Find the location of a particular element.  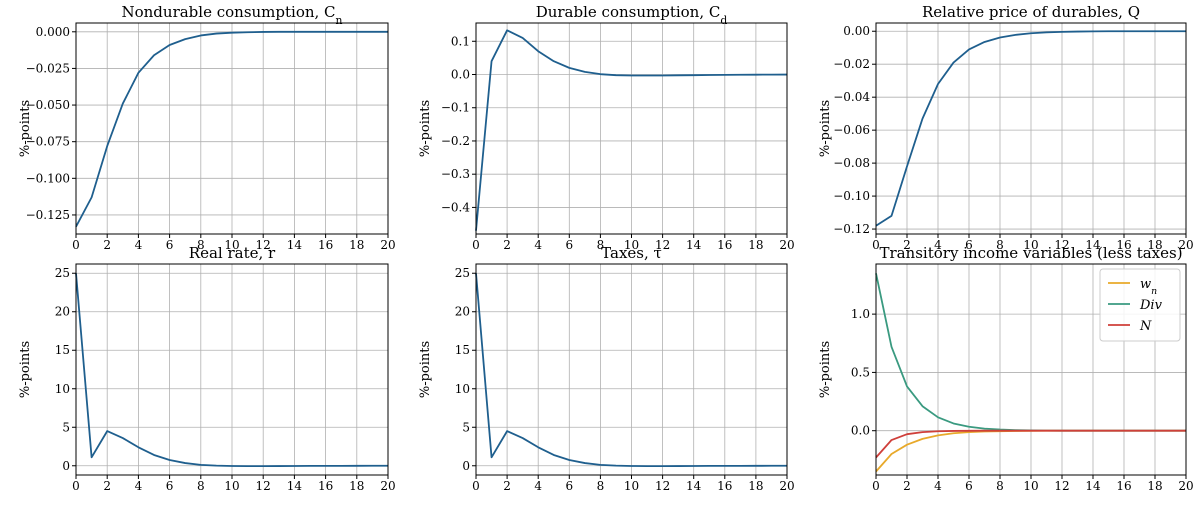

legend-label: wn is located at coordinates (1148, 287).